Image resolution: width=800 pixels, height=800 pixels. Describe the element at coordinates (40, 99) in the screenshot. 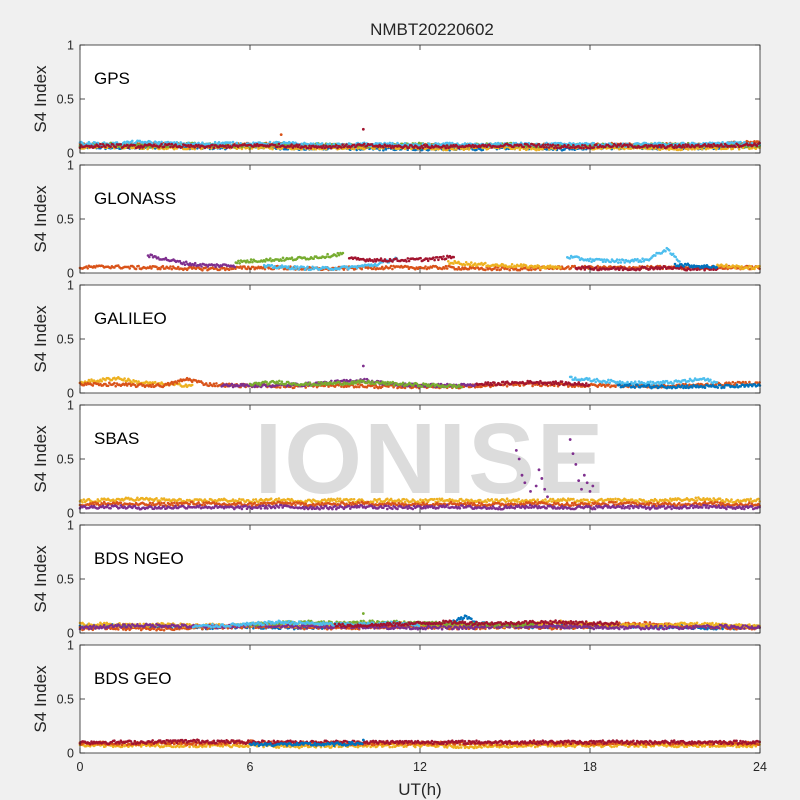

I see `y-axis-label: S4 Index` at that location.